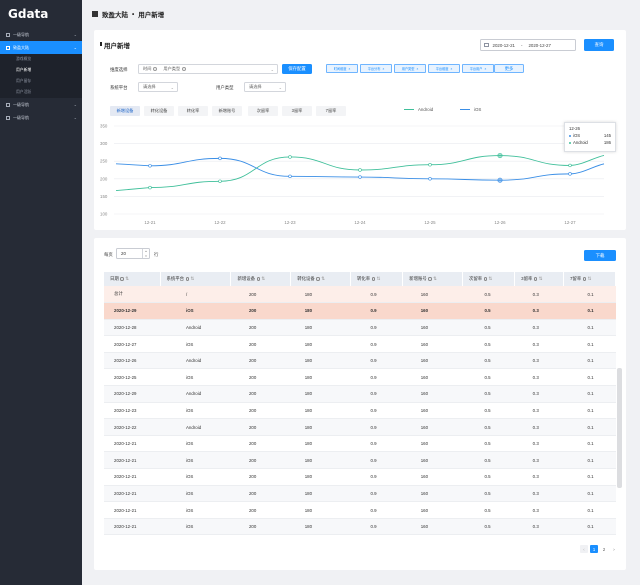 The height and width of the screenshot is (585, 640). I want to click on prev-page-button: ‹, so click(584, 549).